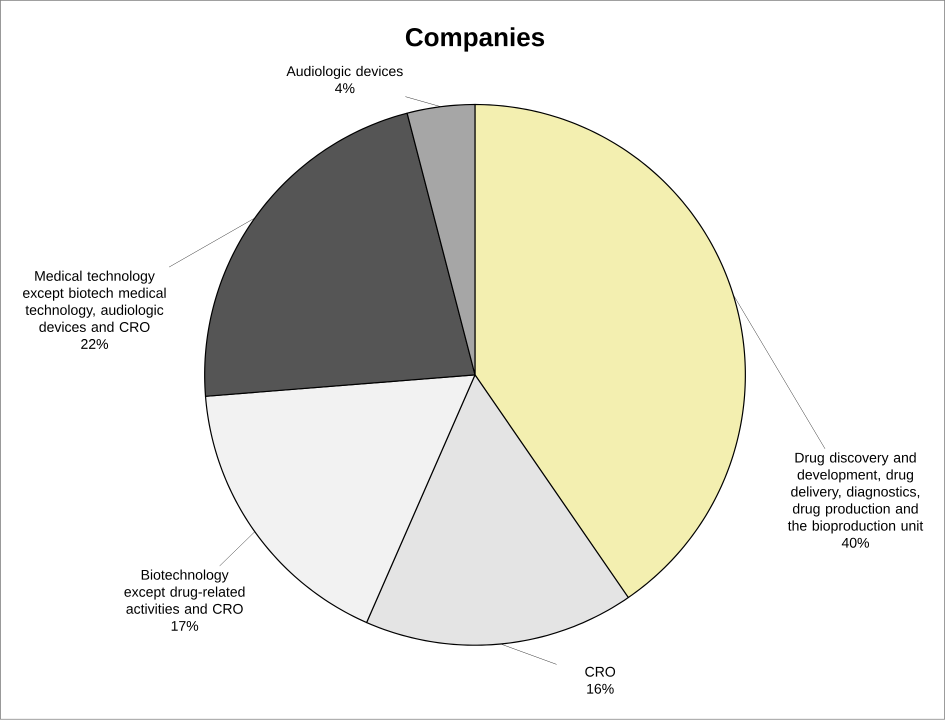 This screenshot has height=720, width=945. I want to click on slice-label: Drug discovery and development, drug delivery, diagnostics, drug production and the bioproduction unit, so click(856, 493).